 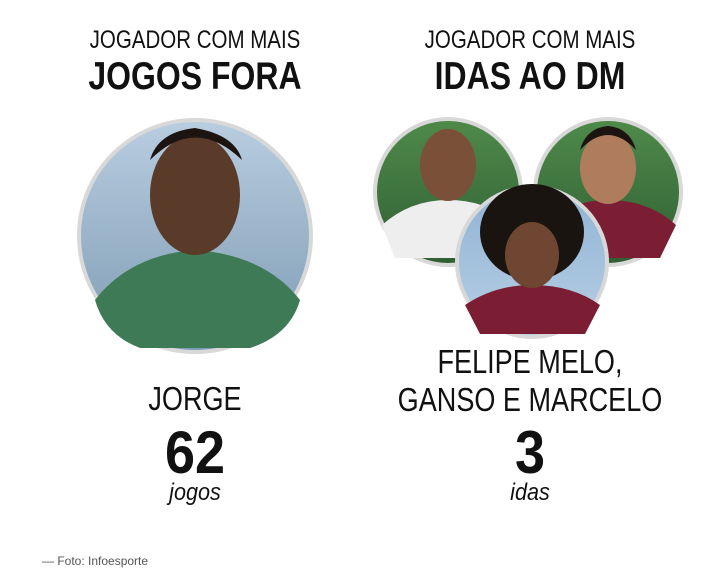 What do you see at coordinates (530, 492) in the screenshot?
I see `unit: idas` at bounding box center [530, 492].